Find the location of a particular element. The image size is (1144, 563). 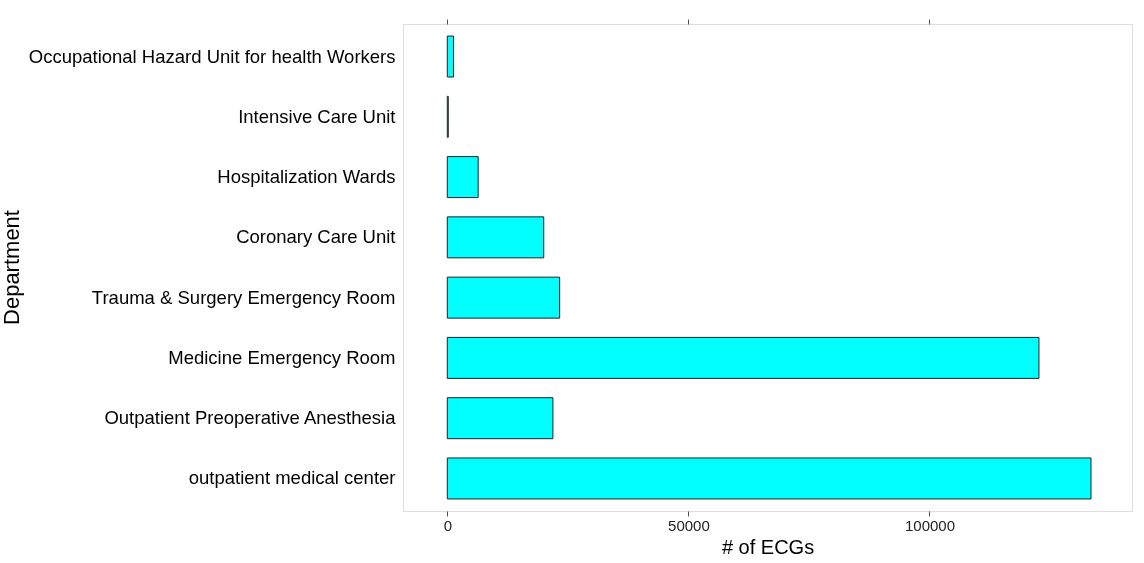

y-tick-label: Coronary Care Unit is located at coordinates (316, 237).